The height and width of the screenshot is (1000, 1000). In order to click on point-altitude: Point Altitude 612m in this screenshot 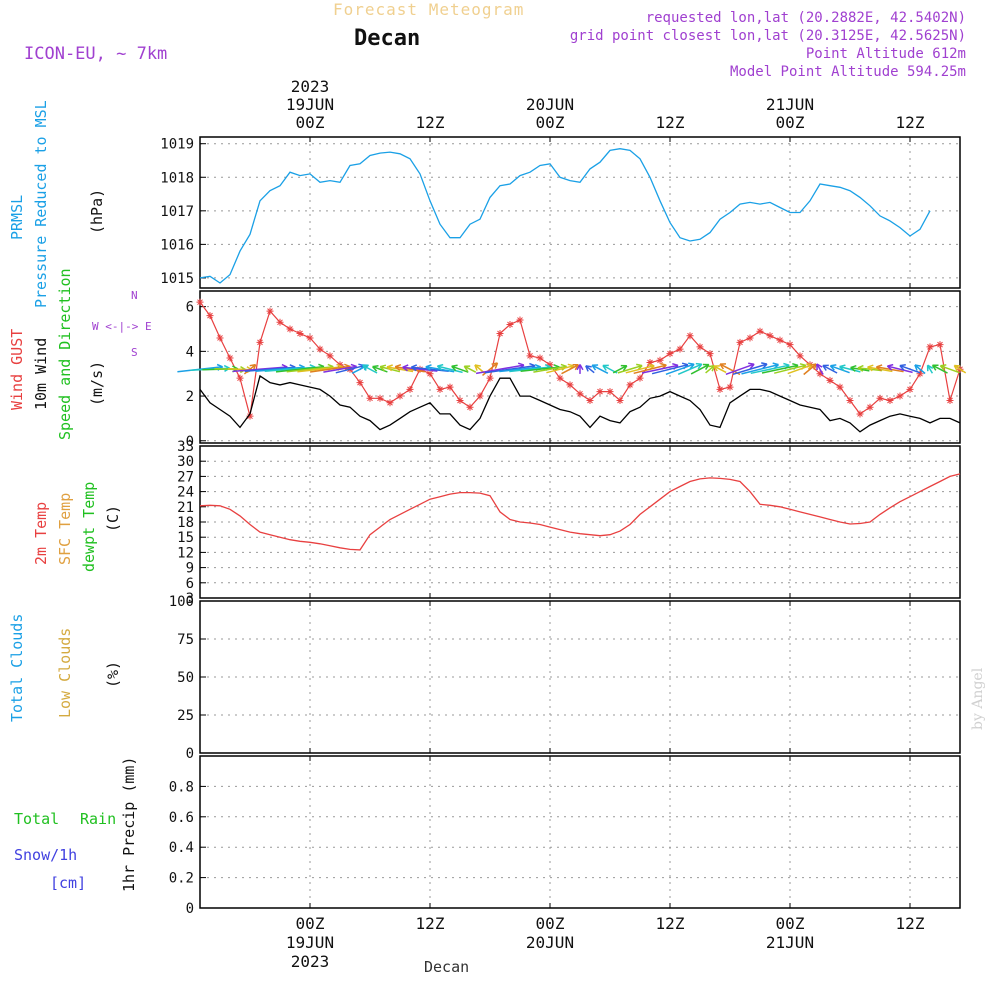, I will do `click(885, 54)`.